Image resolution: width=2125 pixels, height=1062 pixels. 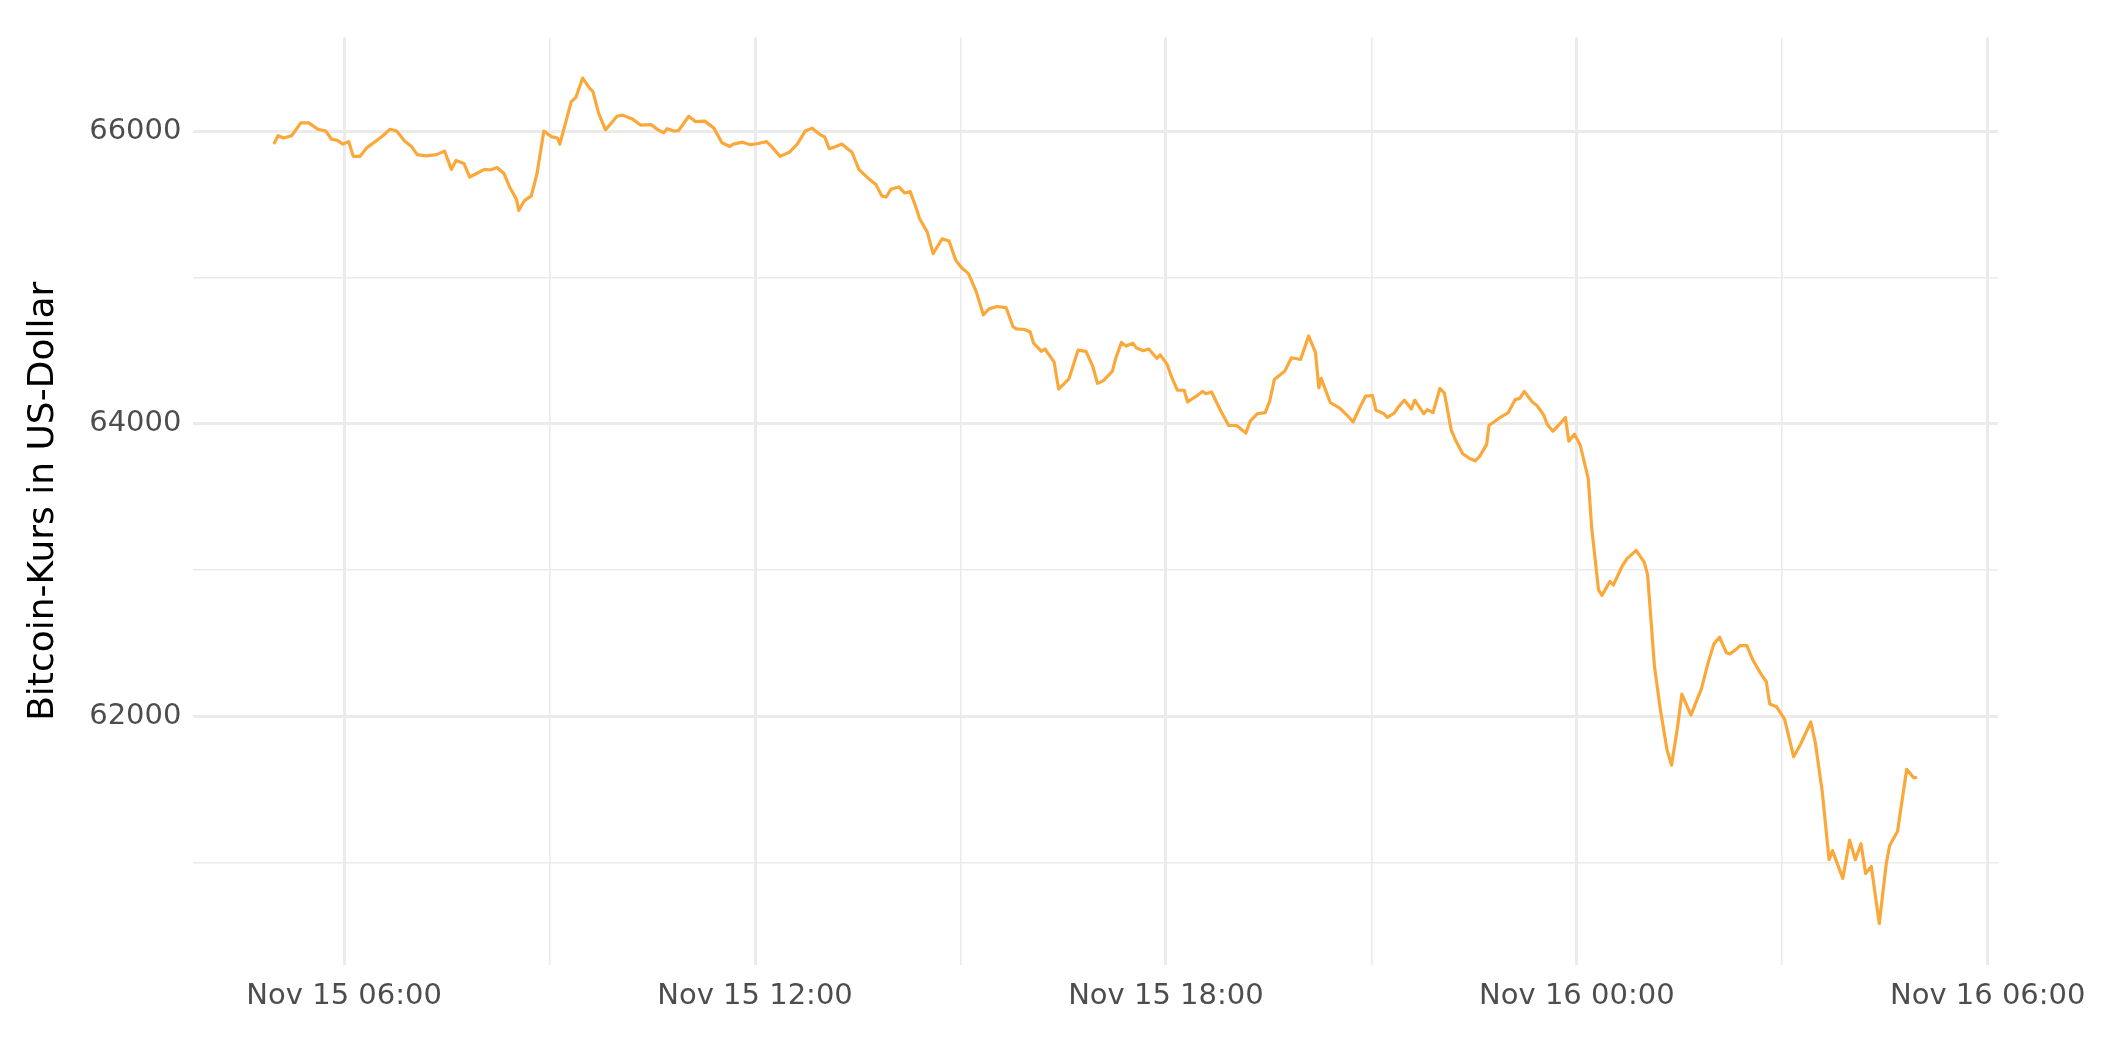 I want to click on x-tick-label: Nov 15 12:00, so click(x=755, y=994).